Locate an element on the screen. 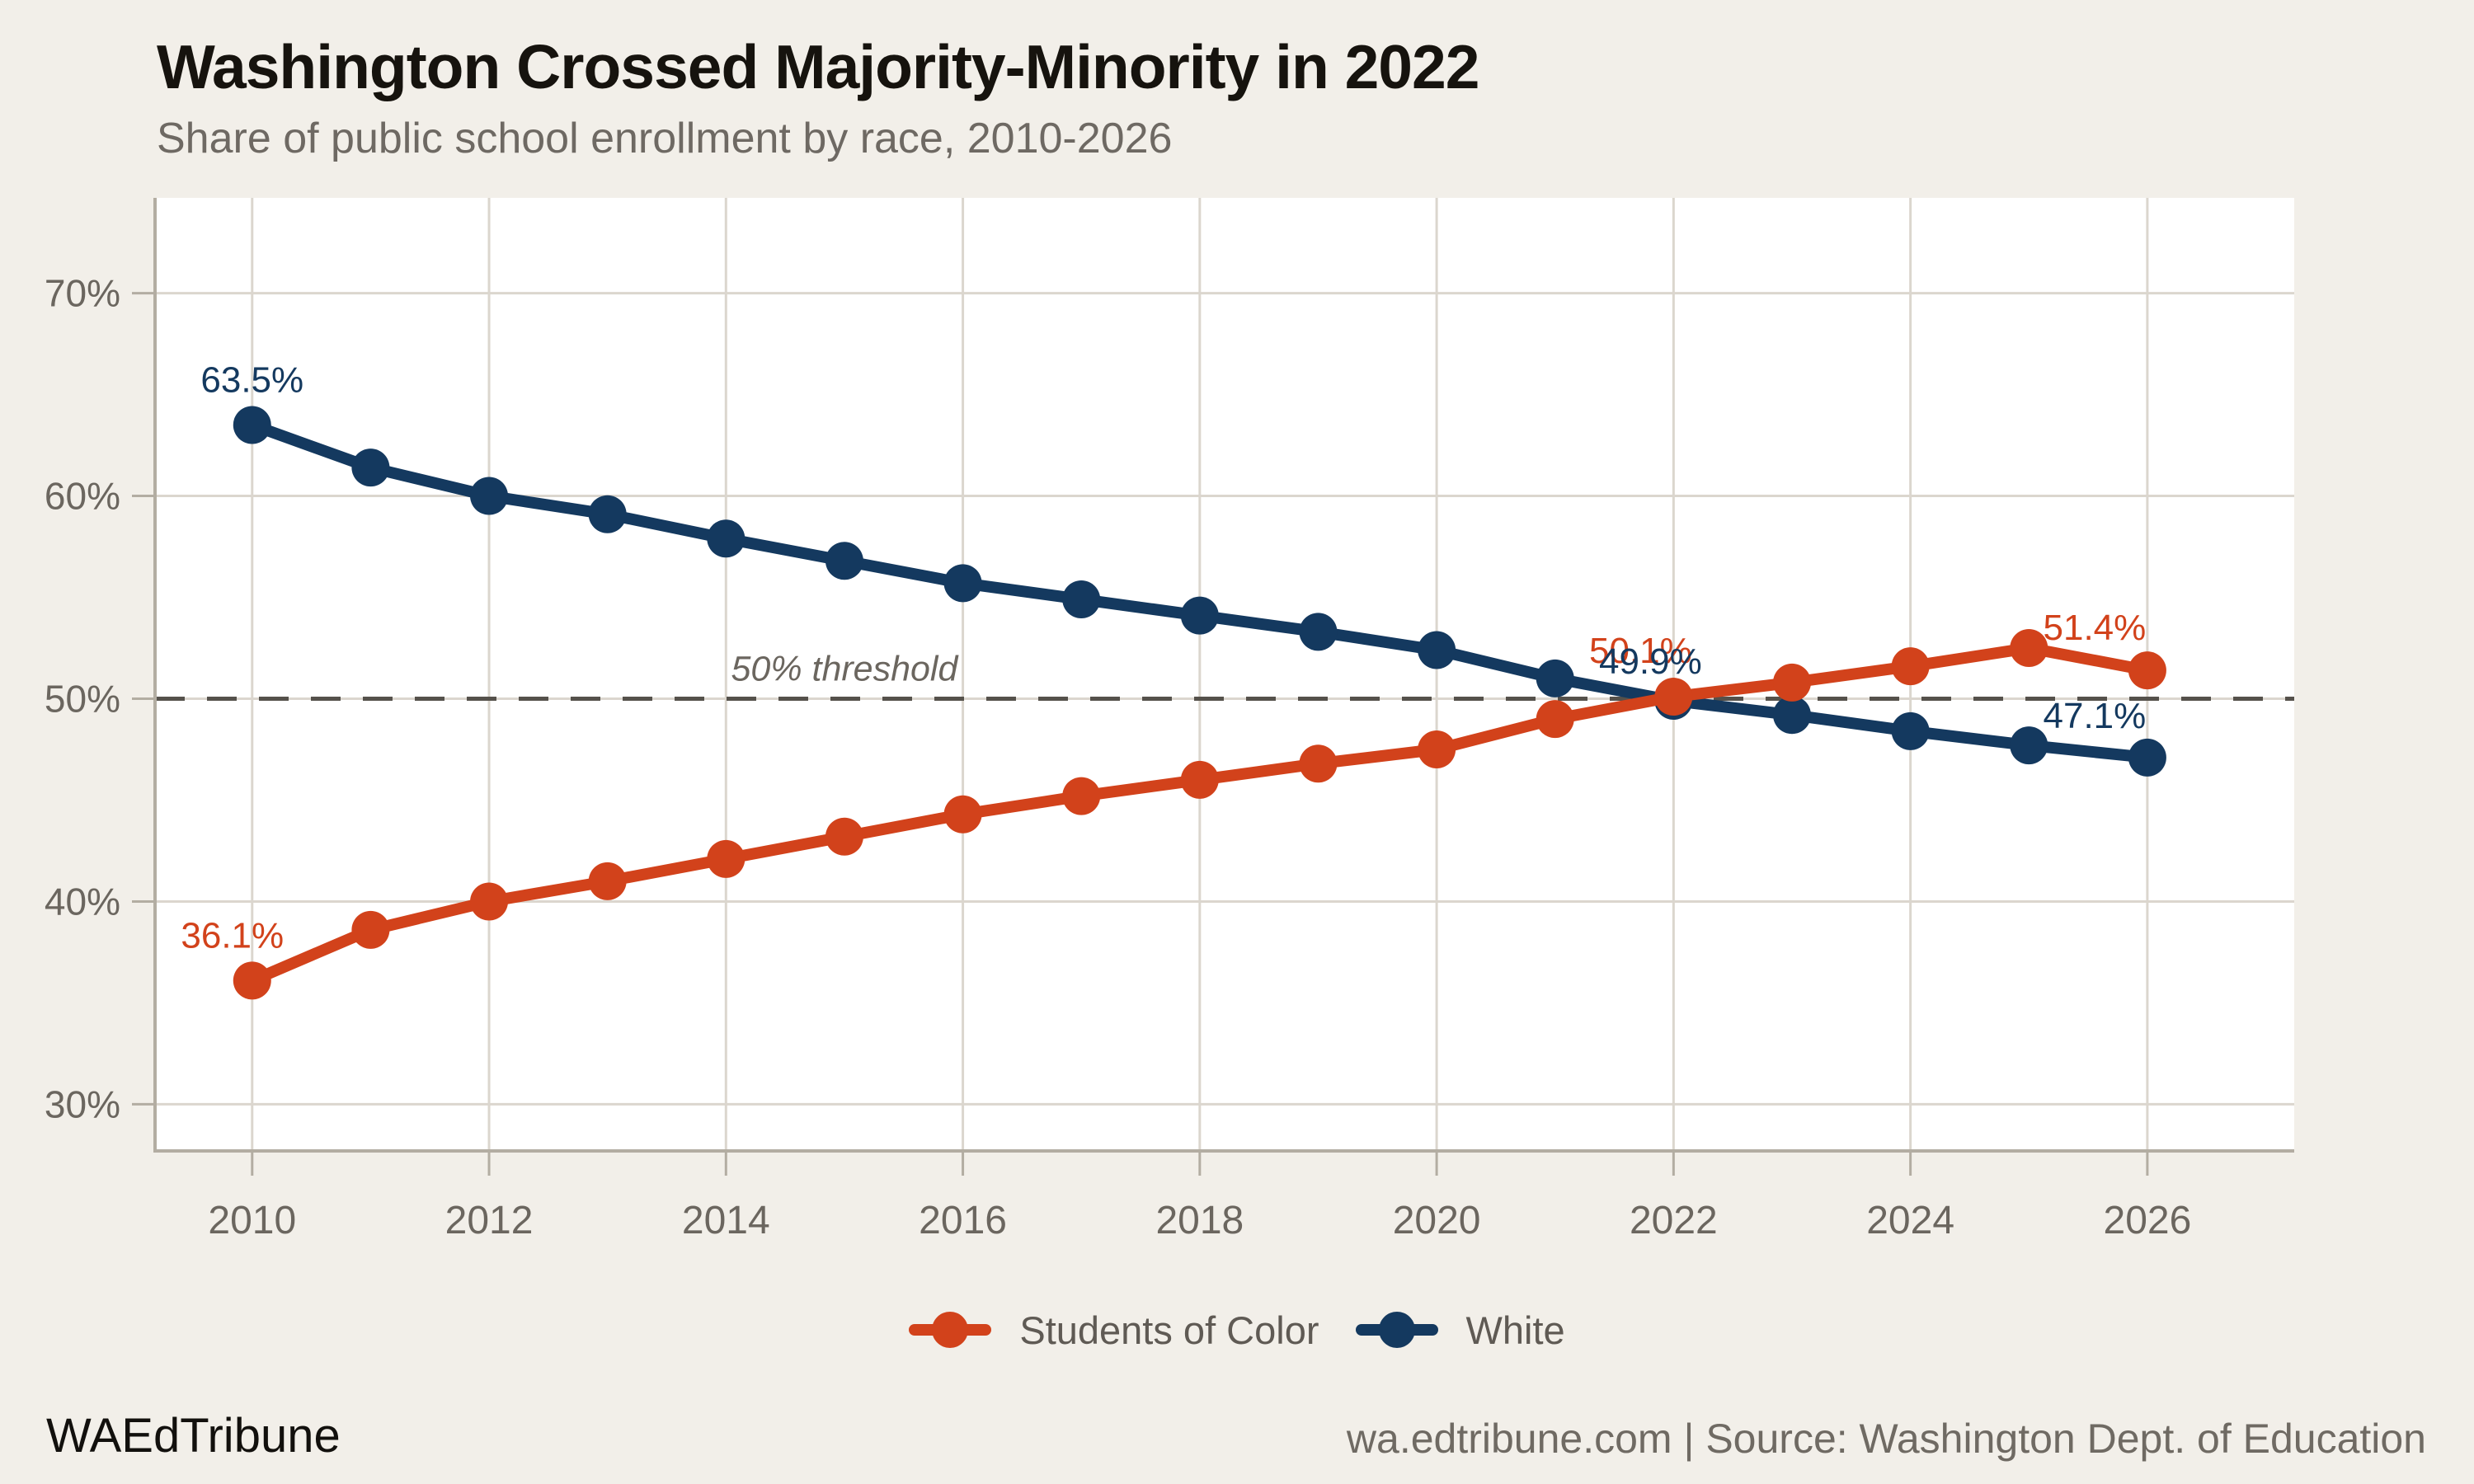  publisher-logo-text: WAEdTribune is located at coordinates (193, 1436).